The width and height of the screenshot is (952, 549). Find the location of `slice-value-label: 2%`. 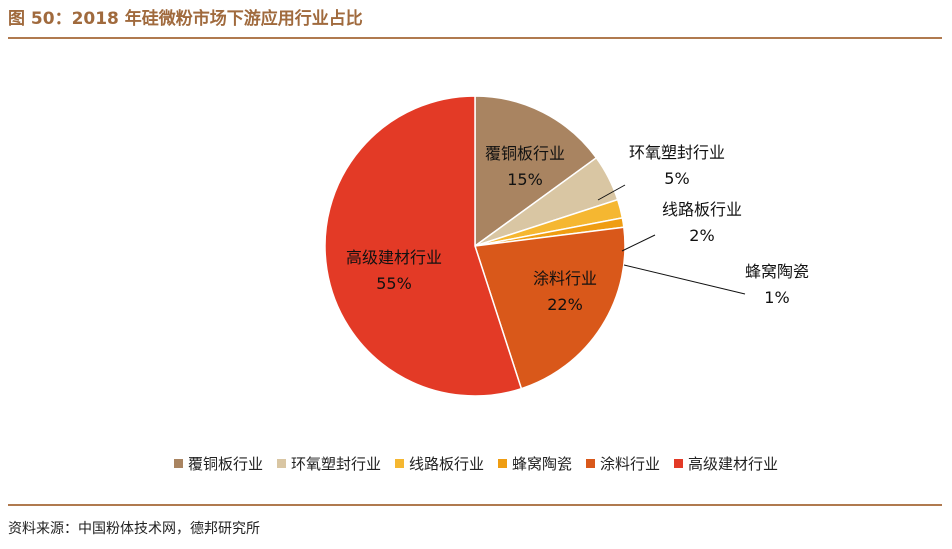

slice-value-label: 2% is located at coordinates (701, 235).